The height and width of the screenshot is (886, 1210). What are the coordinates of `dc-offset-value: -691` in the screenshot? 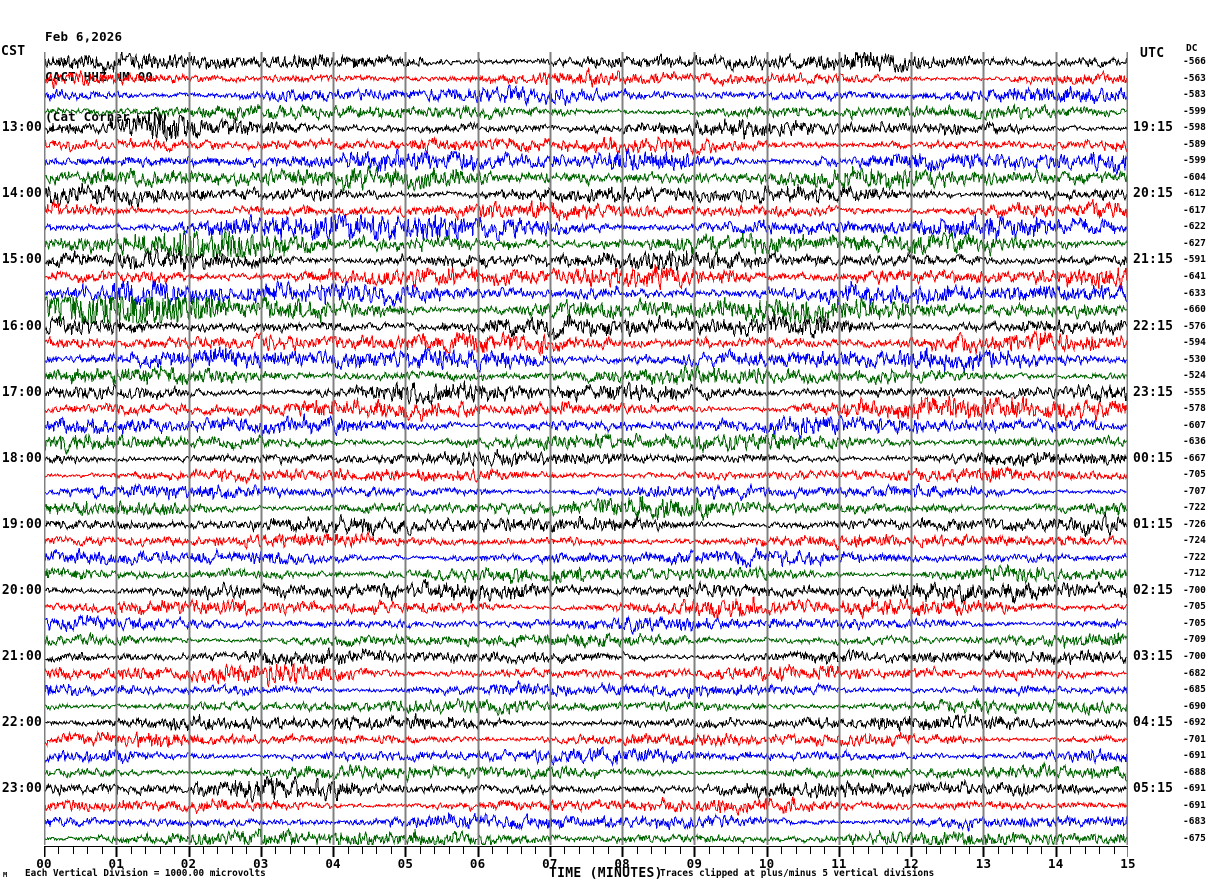 It's located at (1194, 789).